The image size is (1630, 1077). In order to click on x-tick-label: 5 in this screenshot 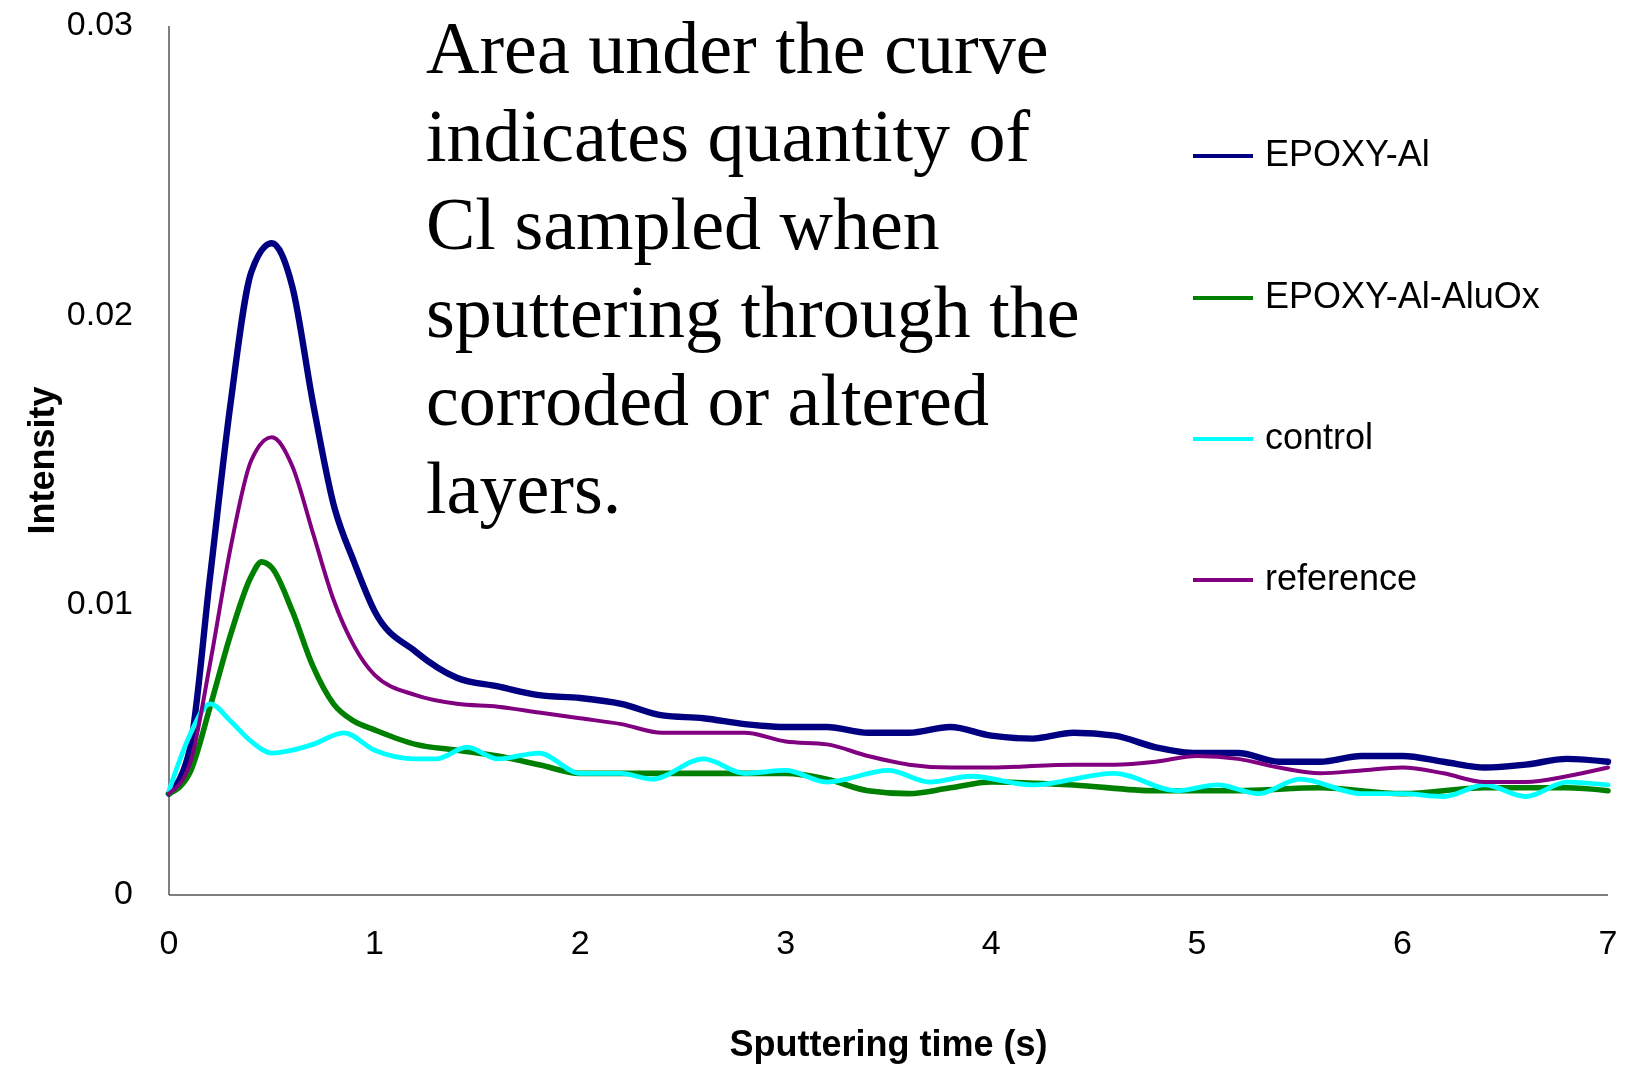, I will do `click(1197, 941)`.